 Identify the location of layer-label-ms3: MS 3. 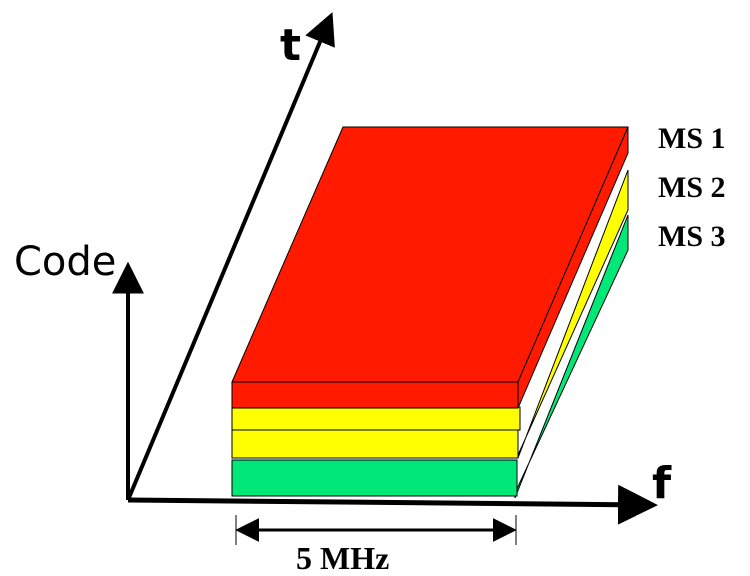
(692, 236).